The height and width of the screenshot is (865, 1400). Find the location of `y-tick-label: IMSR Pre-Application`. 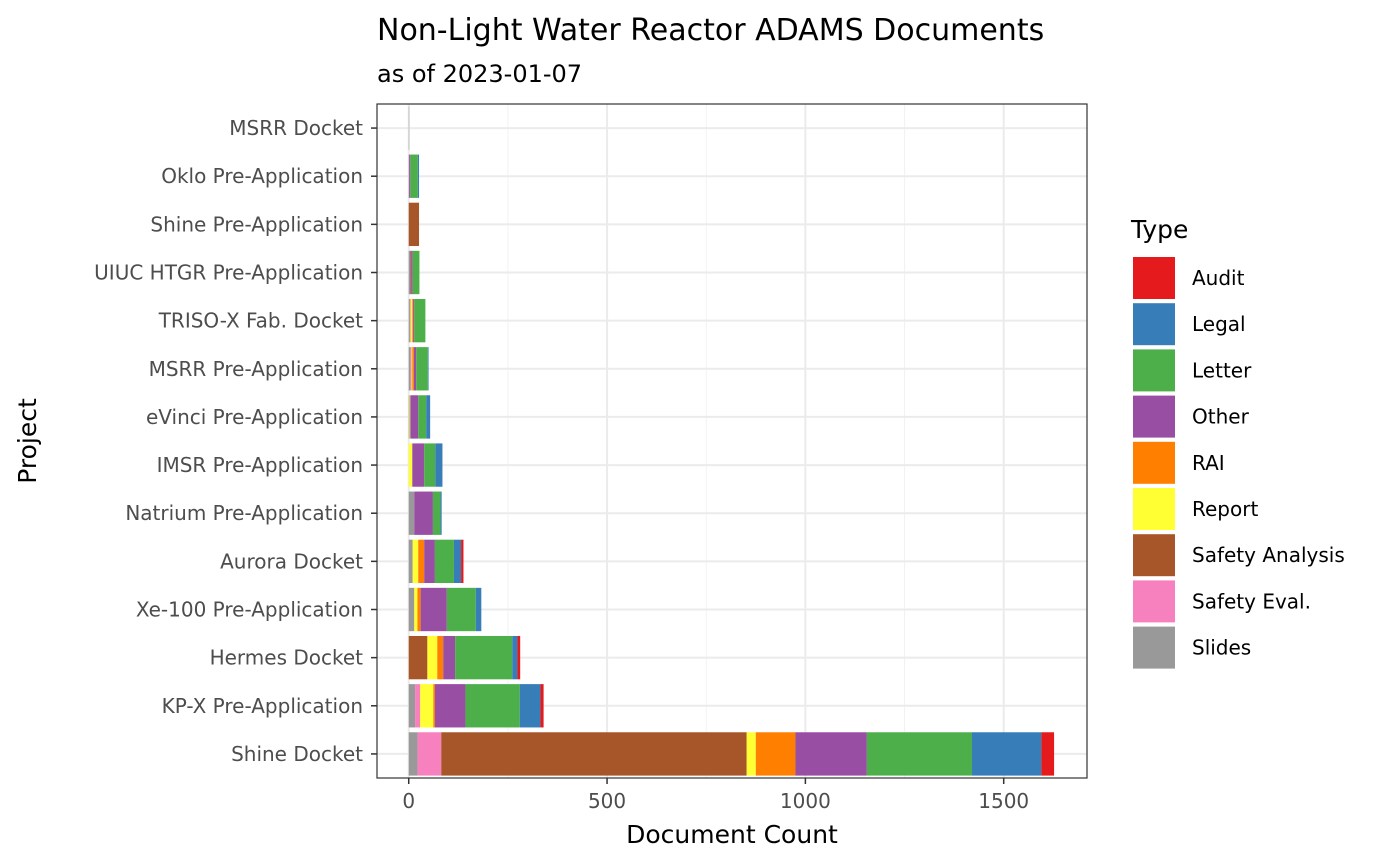

y-tick-label: IMSR Pre-Application is located at coordinates (260, 465).